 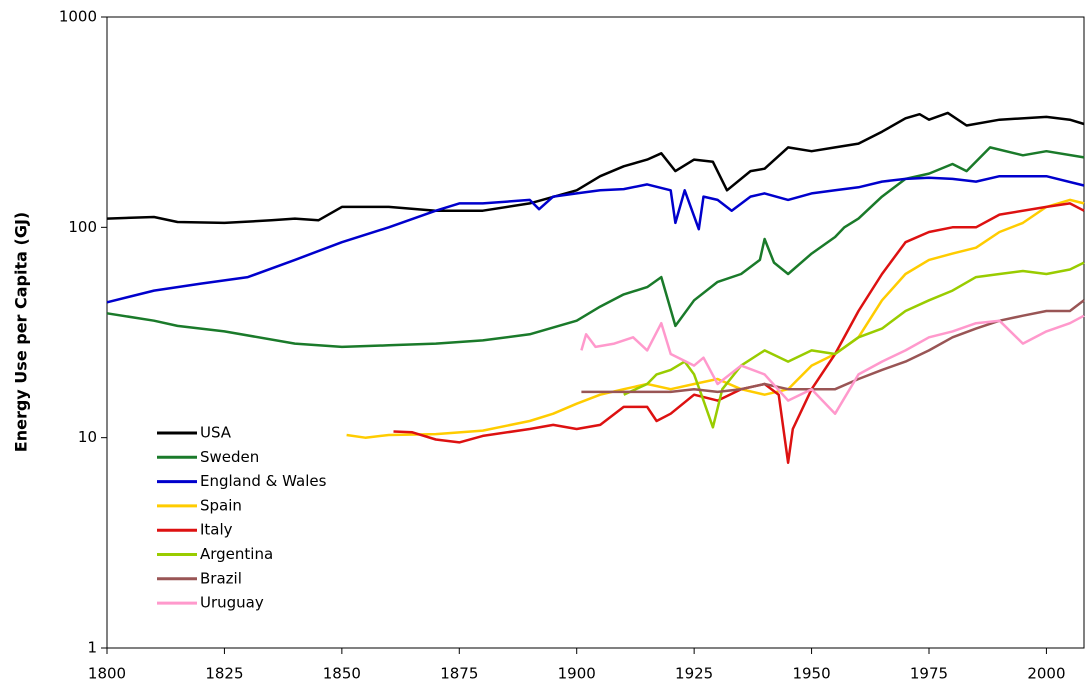 I want to click on y-tick-label: 1000, so click(x=78, y=17).